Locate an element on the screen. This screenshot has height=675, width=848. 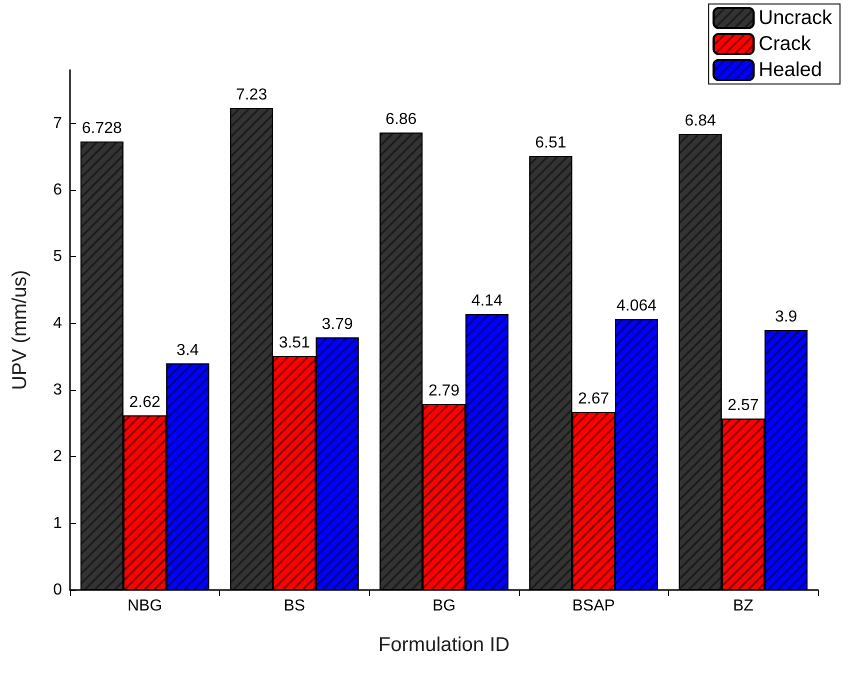
y-tick-label: 7 is located at coordinates (57, 123).